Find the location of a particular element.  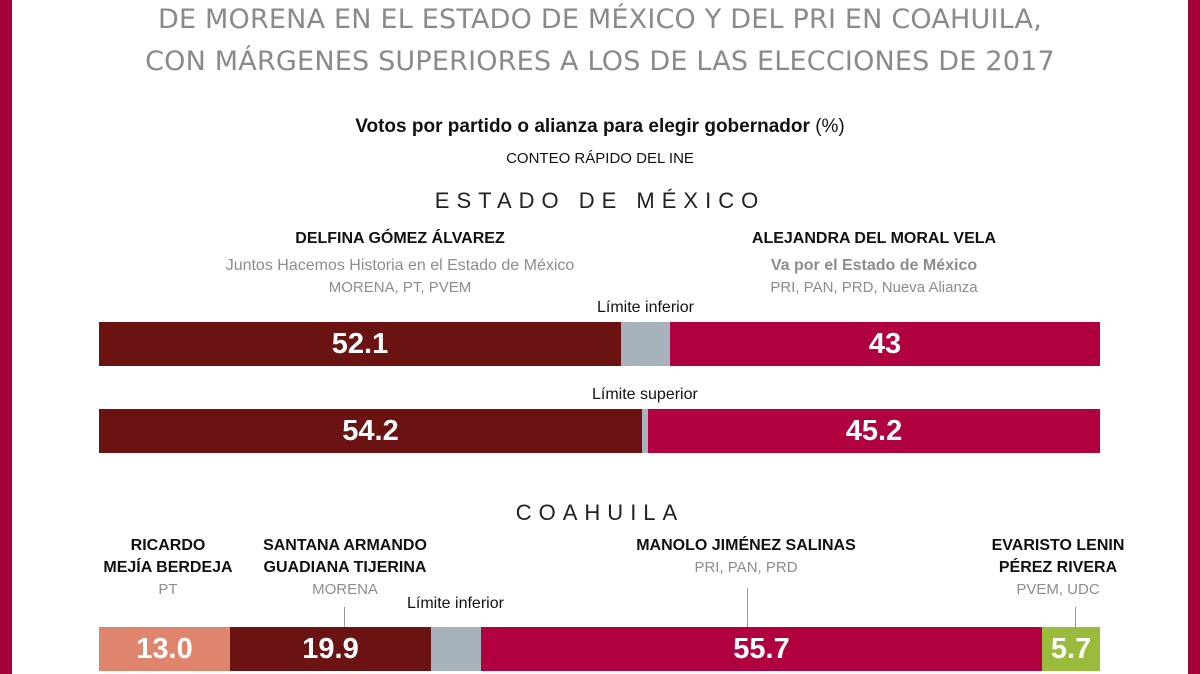

candidate-parties: PT is located at coordinates (168, 589).